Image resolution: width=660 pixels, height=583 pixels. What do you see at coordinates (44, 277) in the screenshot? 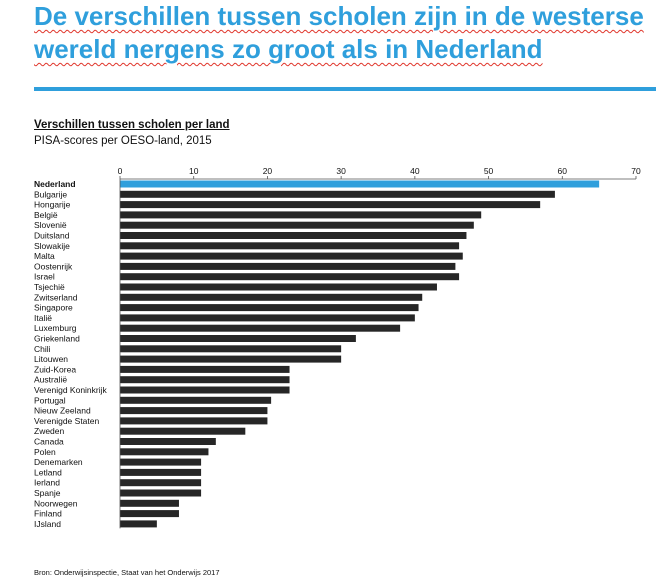
I see `category-label: Israel` at bounding box center [44, 277].